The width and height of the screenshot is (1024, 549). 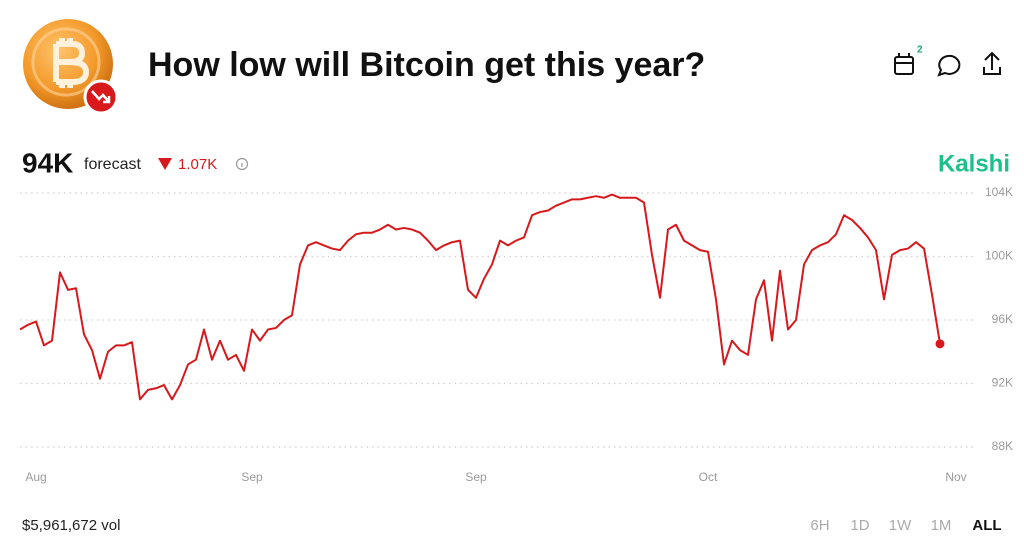 I want to click on title: How low will Bitcoin get this year?, so click(x=426, y=65).